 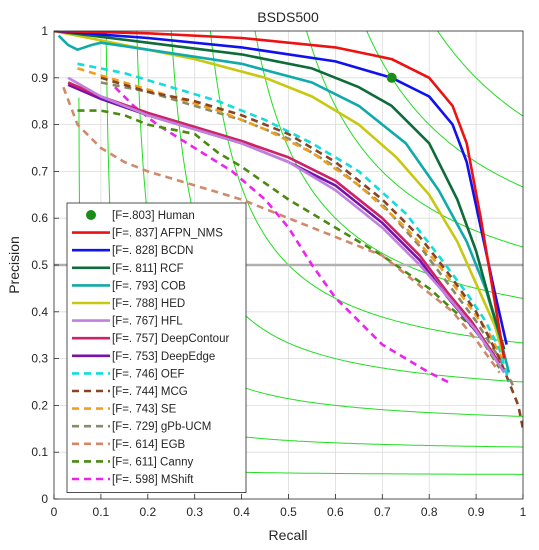 What do you see at coordinates (149, 286) in the screenshot?
I see `legend-entry: [F=. 793] COB` at bounding box center [149, 286].